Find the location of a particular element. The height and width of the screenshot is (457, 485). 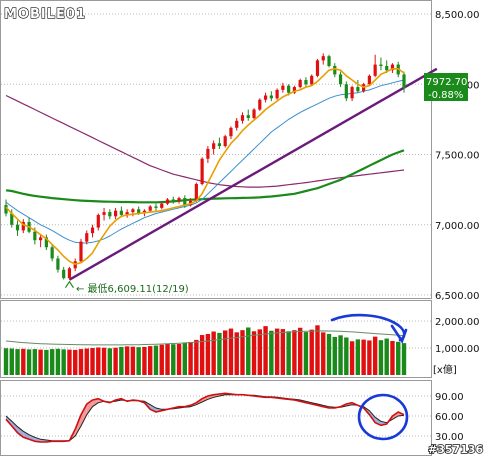

volume-unit-label: [x億] is located at coordinates (445, 369).